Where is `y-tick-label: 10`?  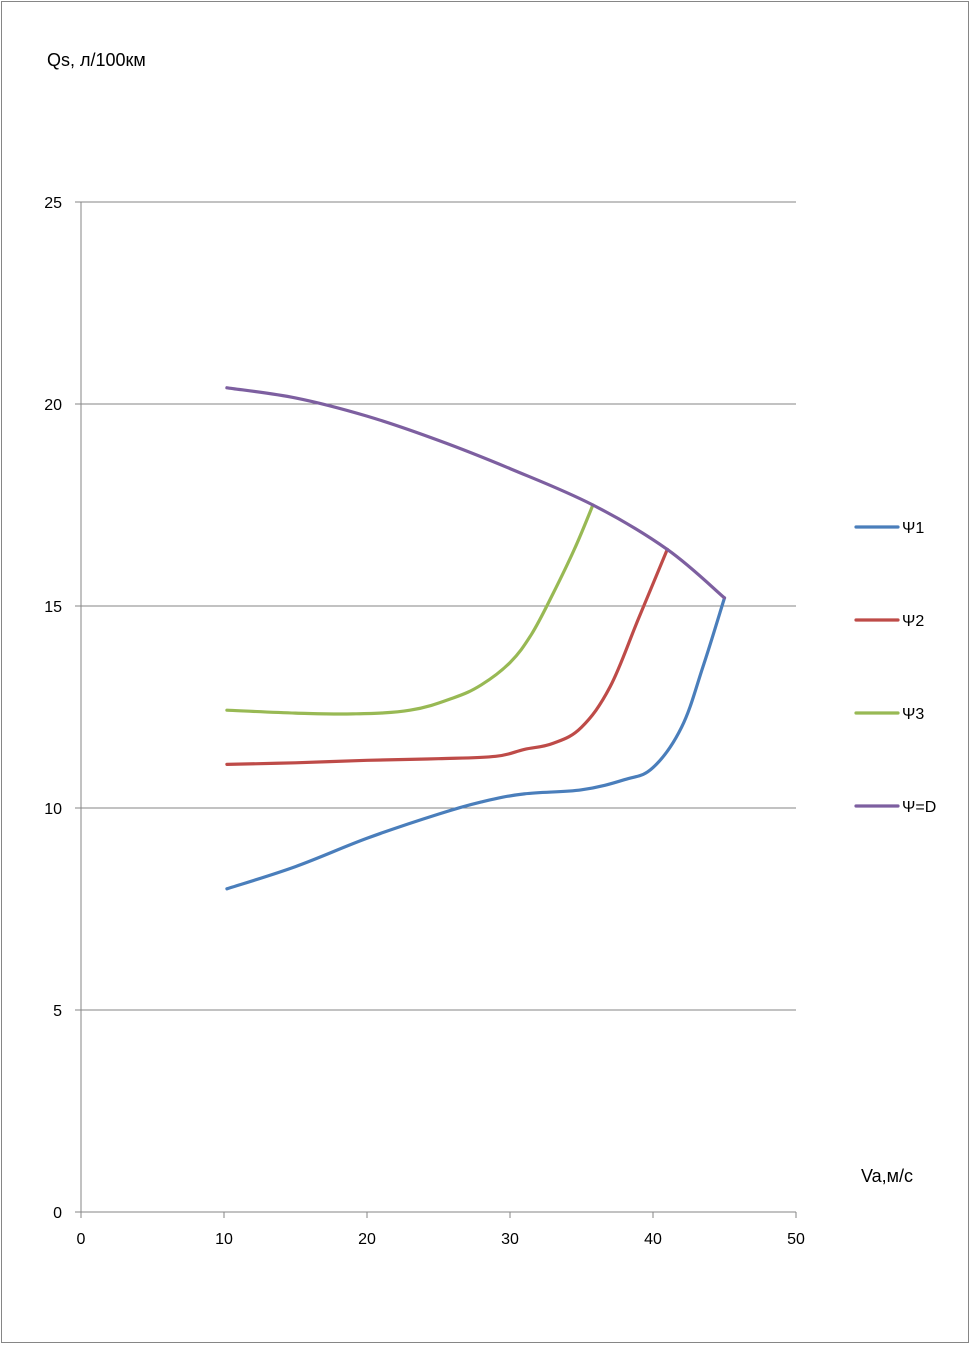
y-tick-label: 10 is located at coordinates (53, 809).